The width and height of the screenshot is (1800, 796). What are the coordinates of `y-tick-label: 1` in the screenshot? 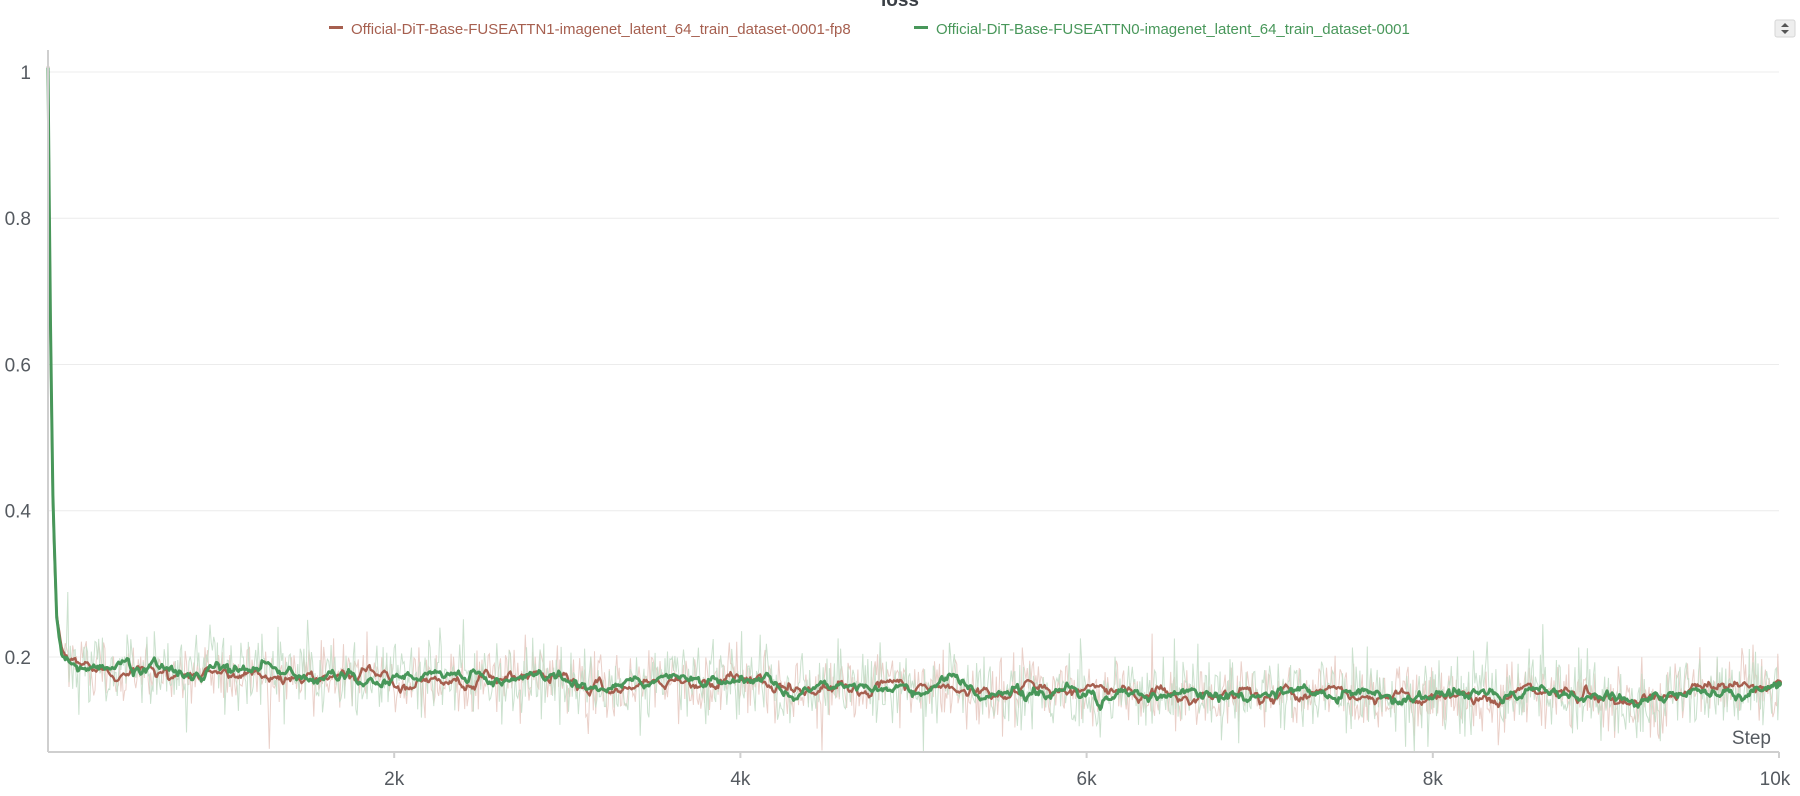 It's located at (25, 73).